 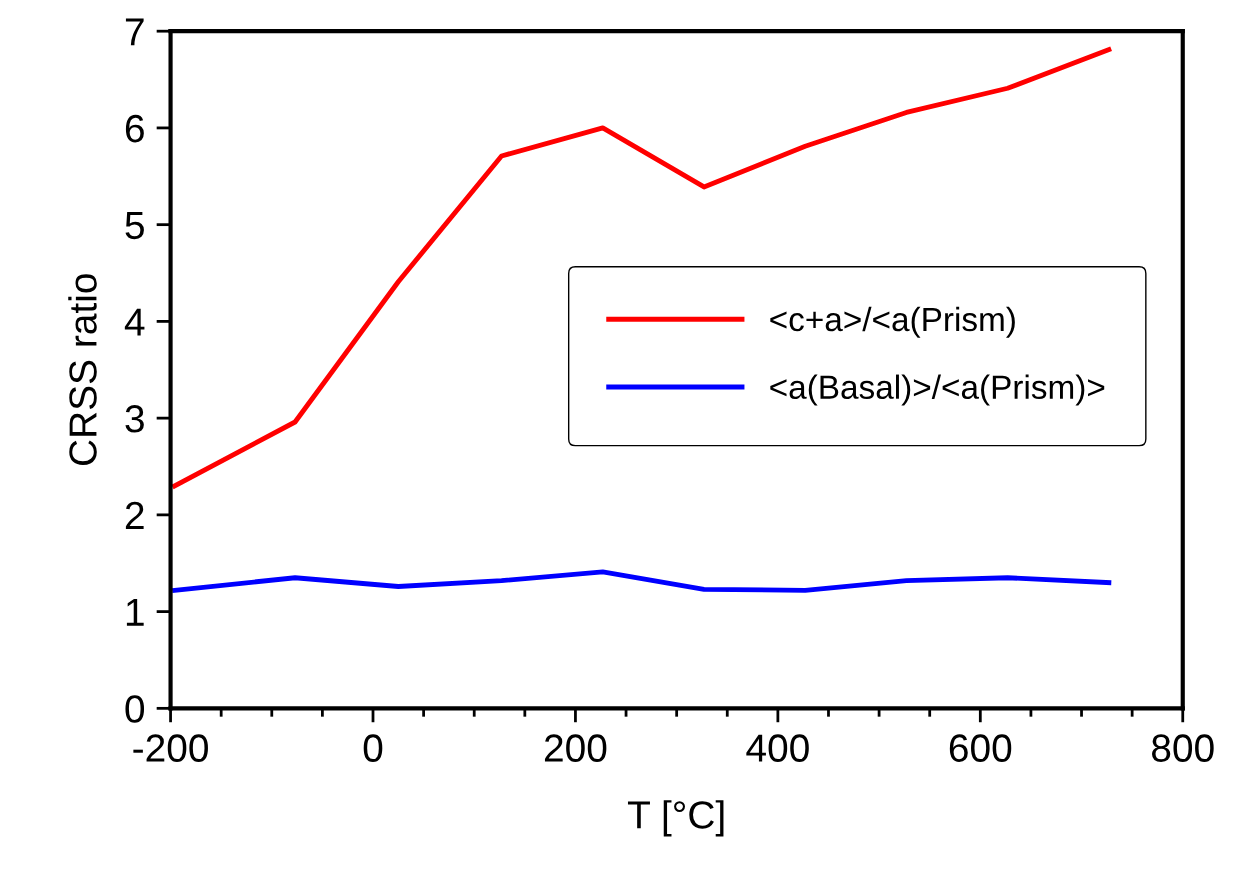 I want to click on x-tick-label: 200, so click(x=575, y=748).